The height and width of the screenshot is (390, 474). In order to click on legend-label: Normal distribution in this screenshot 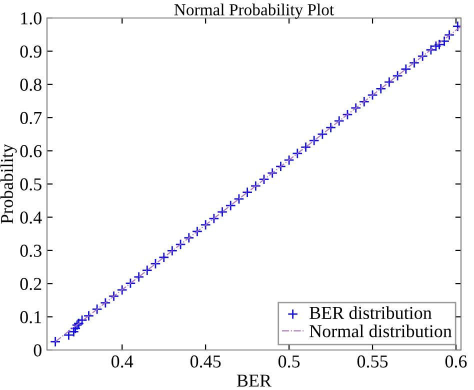, I will do `click(381, 331)`.